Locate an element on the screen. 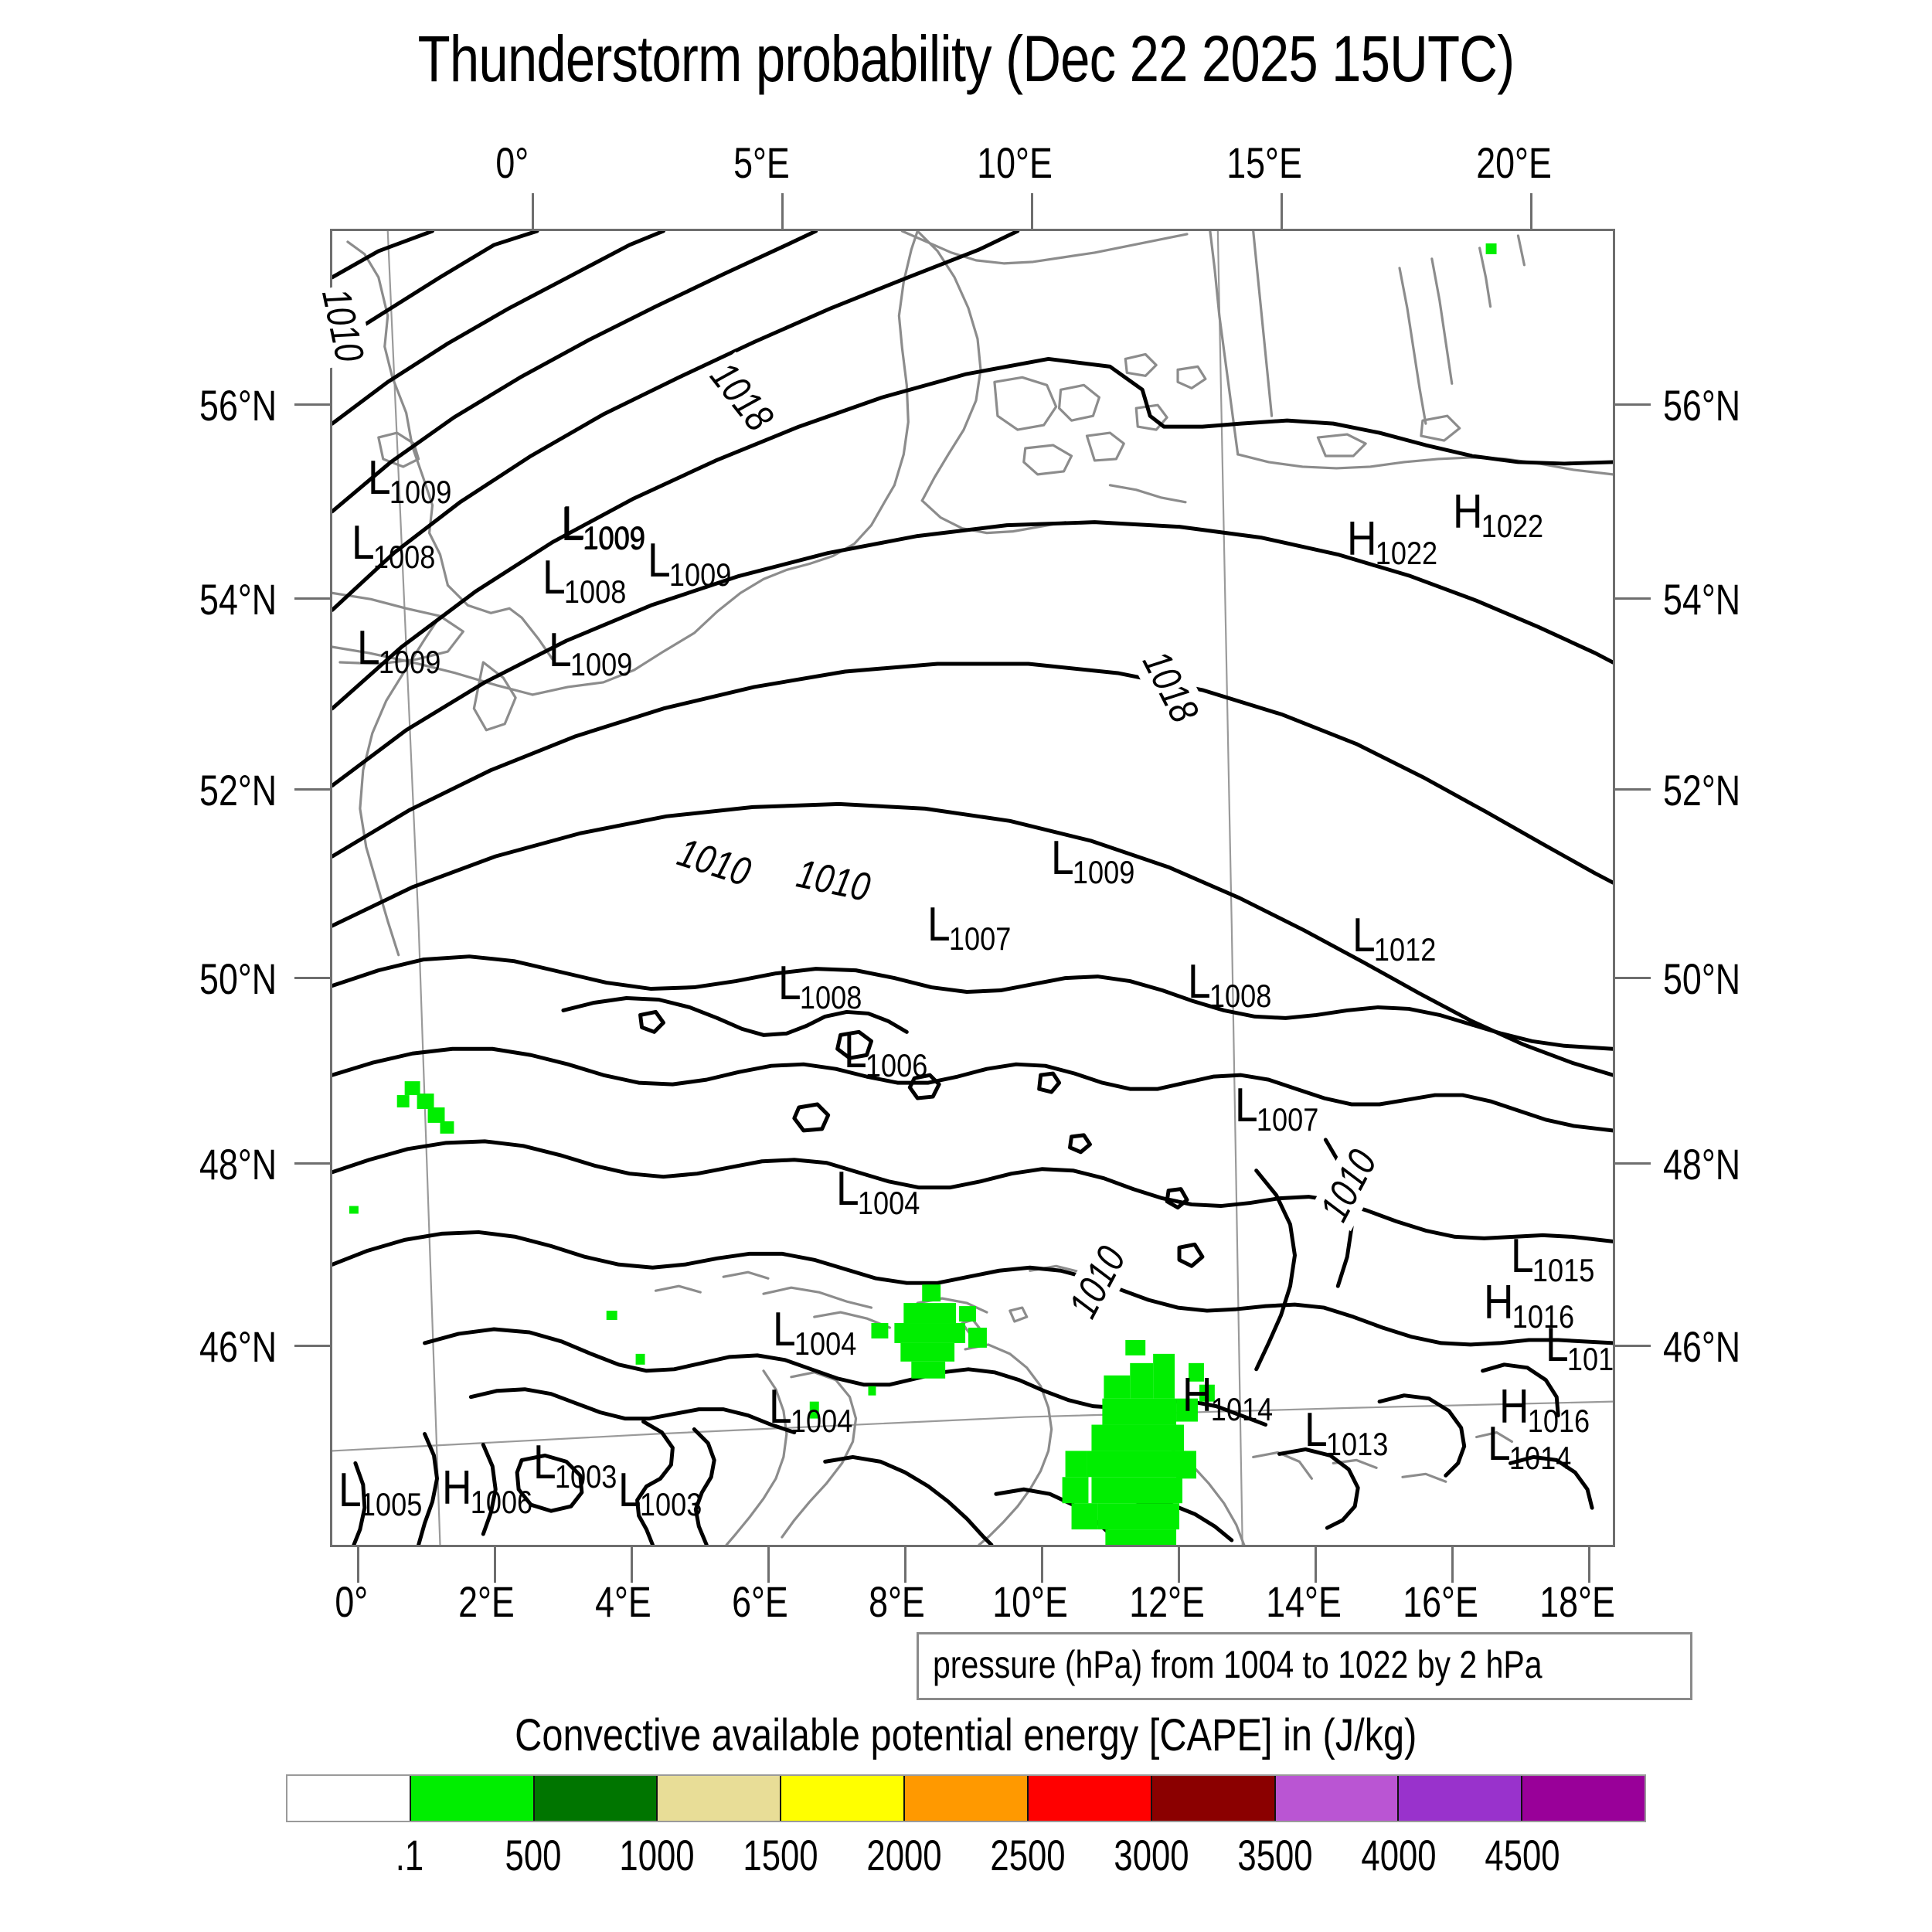  marker-L1003-b: L1003 is located at coordinates (660, 1493).